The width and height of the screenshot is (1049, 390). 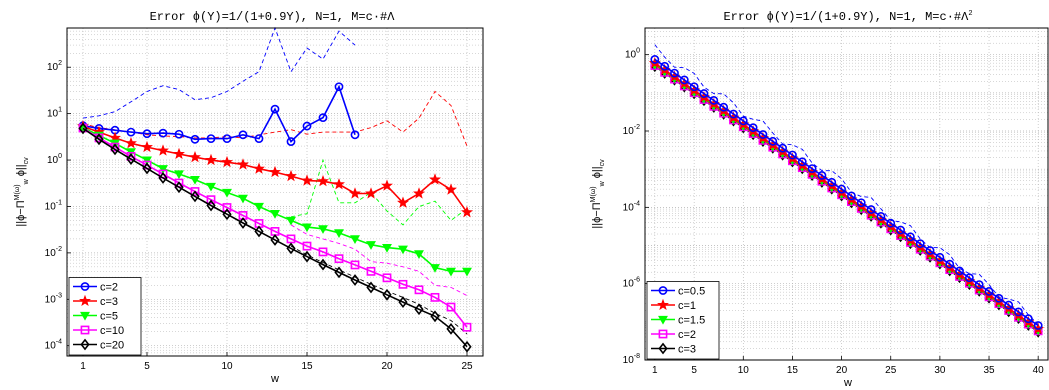 What do you see at coordinates (687, 306) in the screenshot?
I see `legend-label: c=1` at bounding box center [687, 306].